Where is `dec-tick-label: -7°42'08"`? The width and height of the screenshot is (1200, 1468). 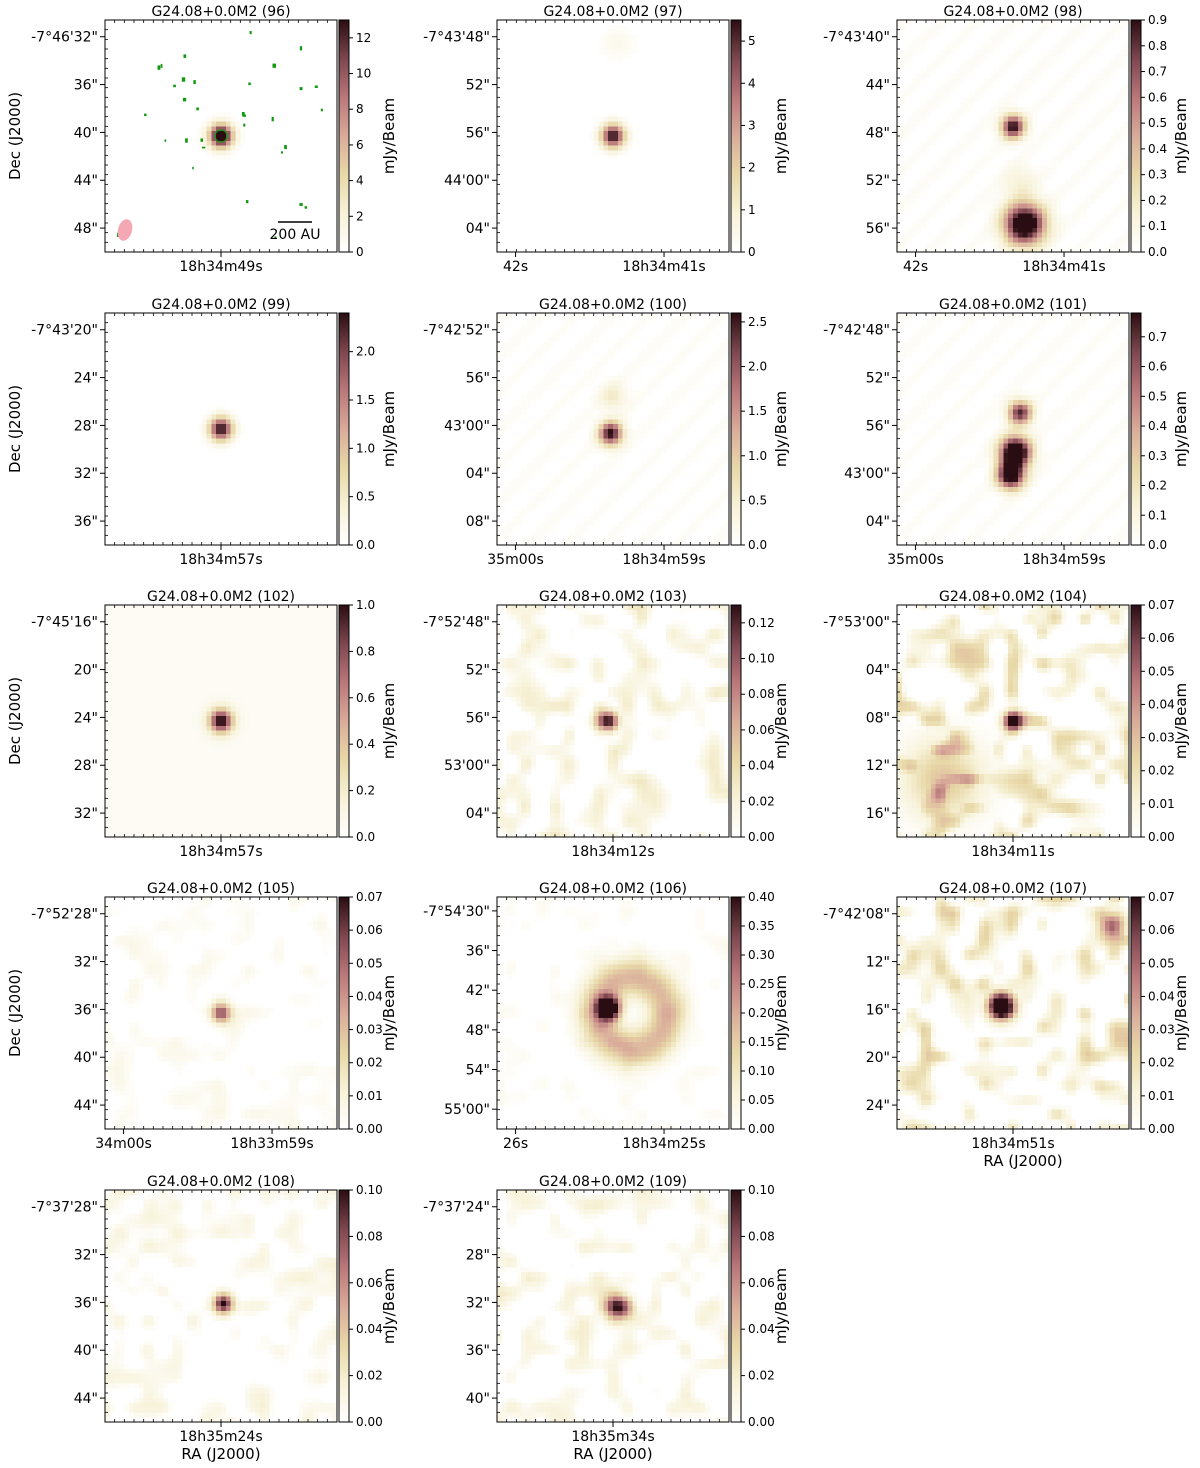 dec-tick-label: -7°42'08" is located at coordinates (856, 915).